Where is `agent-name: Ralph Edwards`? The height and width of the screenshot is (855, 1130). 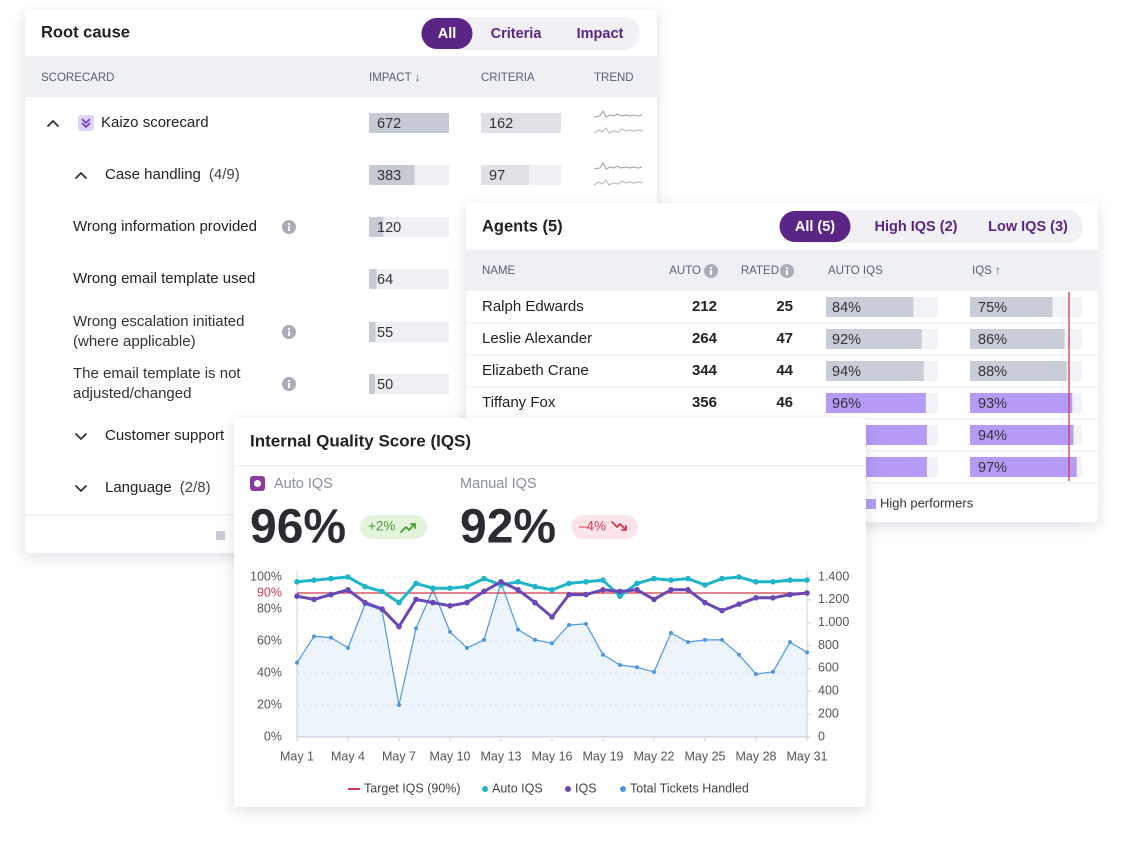 agent-name: Ralph Edwards is located at coordinates (533, 306).